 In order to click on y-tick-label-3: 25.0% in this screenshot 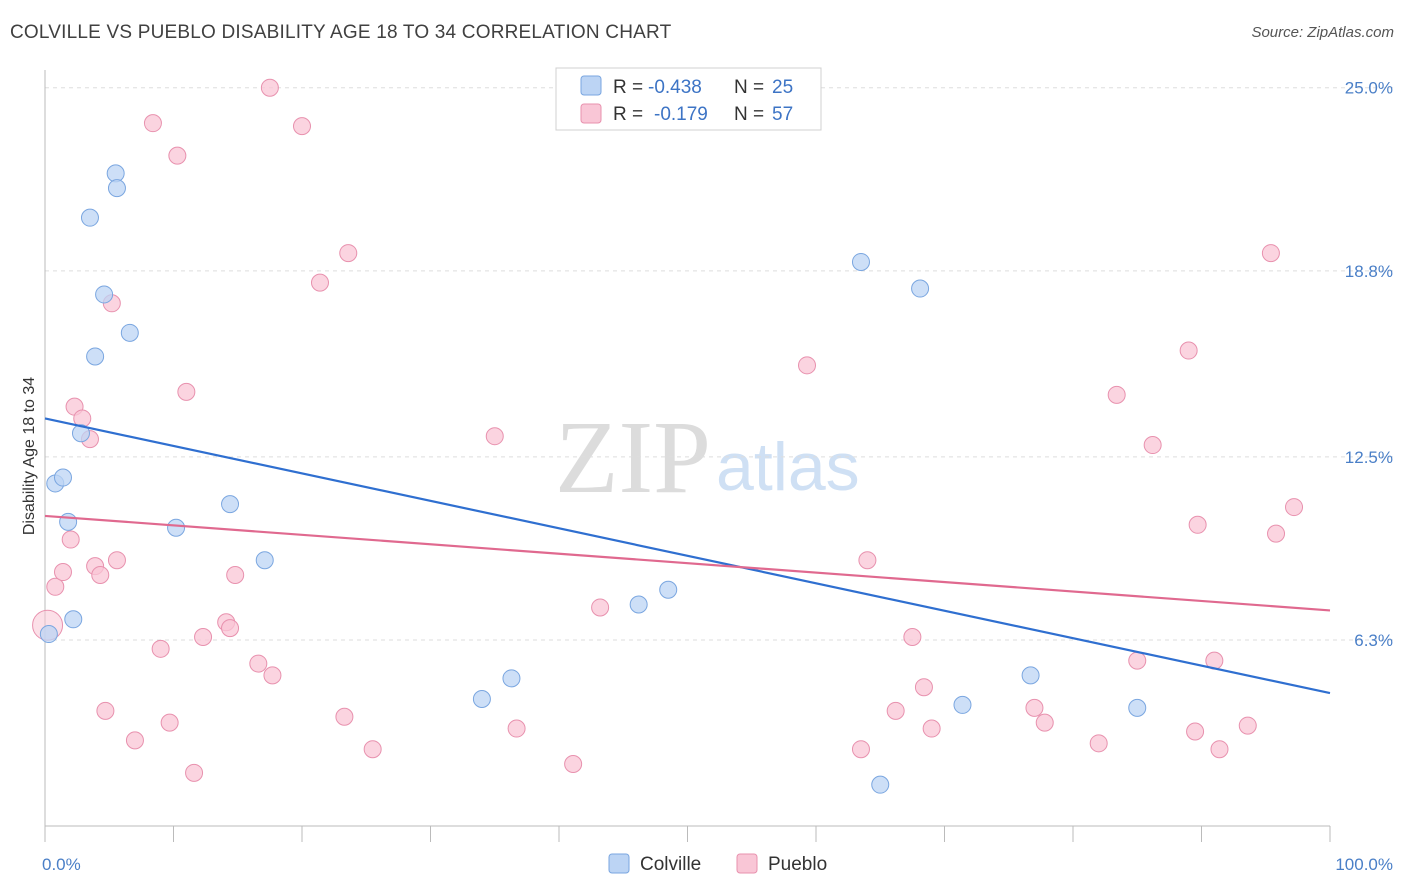, I will do `click(1369, 88)`.